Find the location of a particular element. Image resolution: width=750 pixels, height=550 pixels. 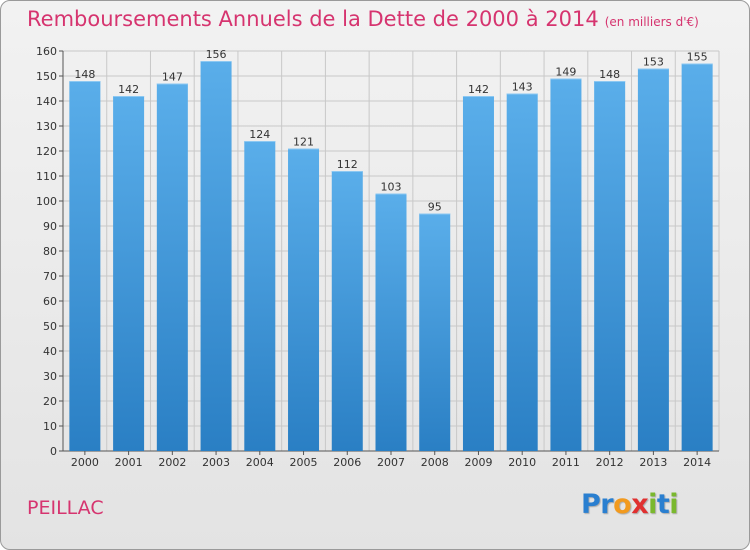

y-tick-label: 110 is located at coordinates (46, 176).